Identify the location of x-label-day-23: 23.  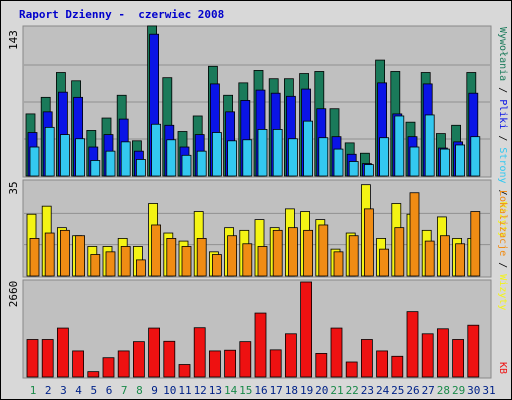
(367, 390).